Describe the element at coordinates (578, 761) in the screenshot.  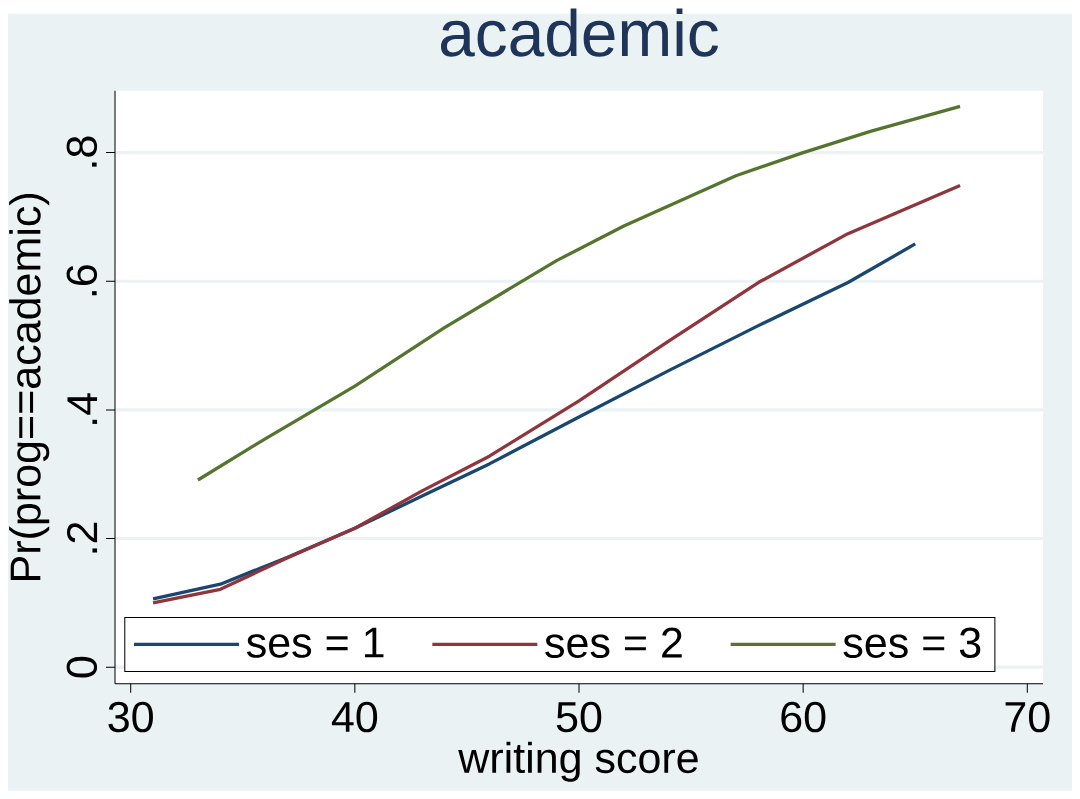
I see `x-axis-title: writing score` at that location.